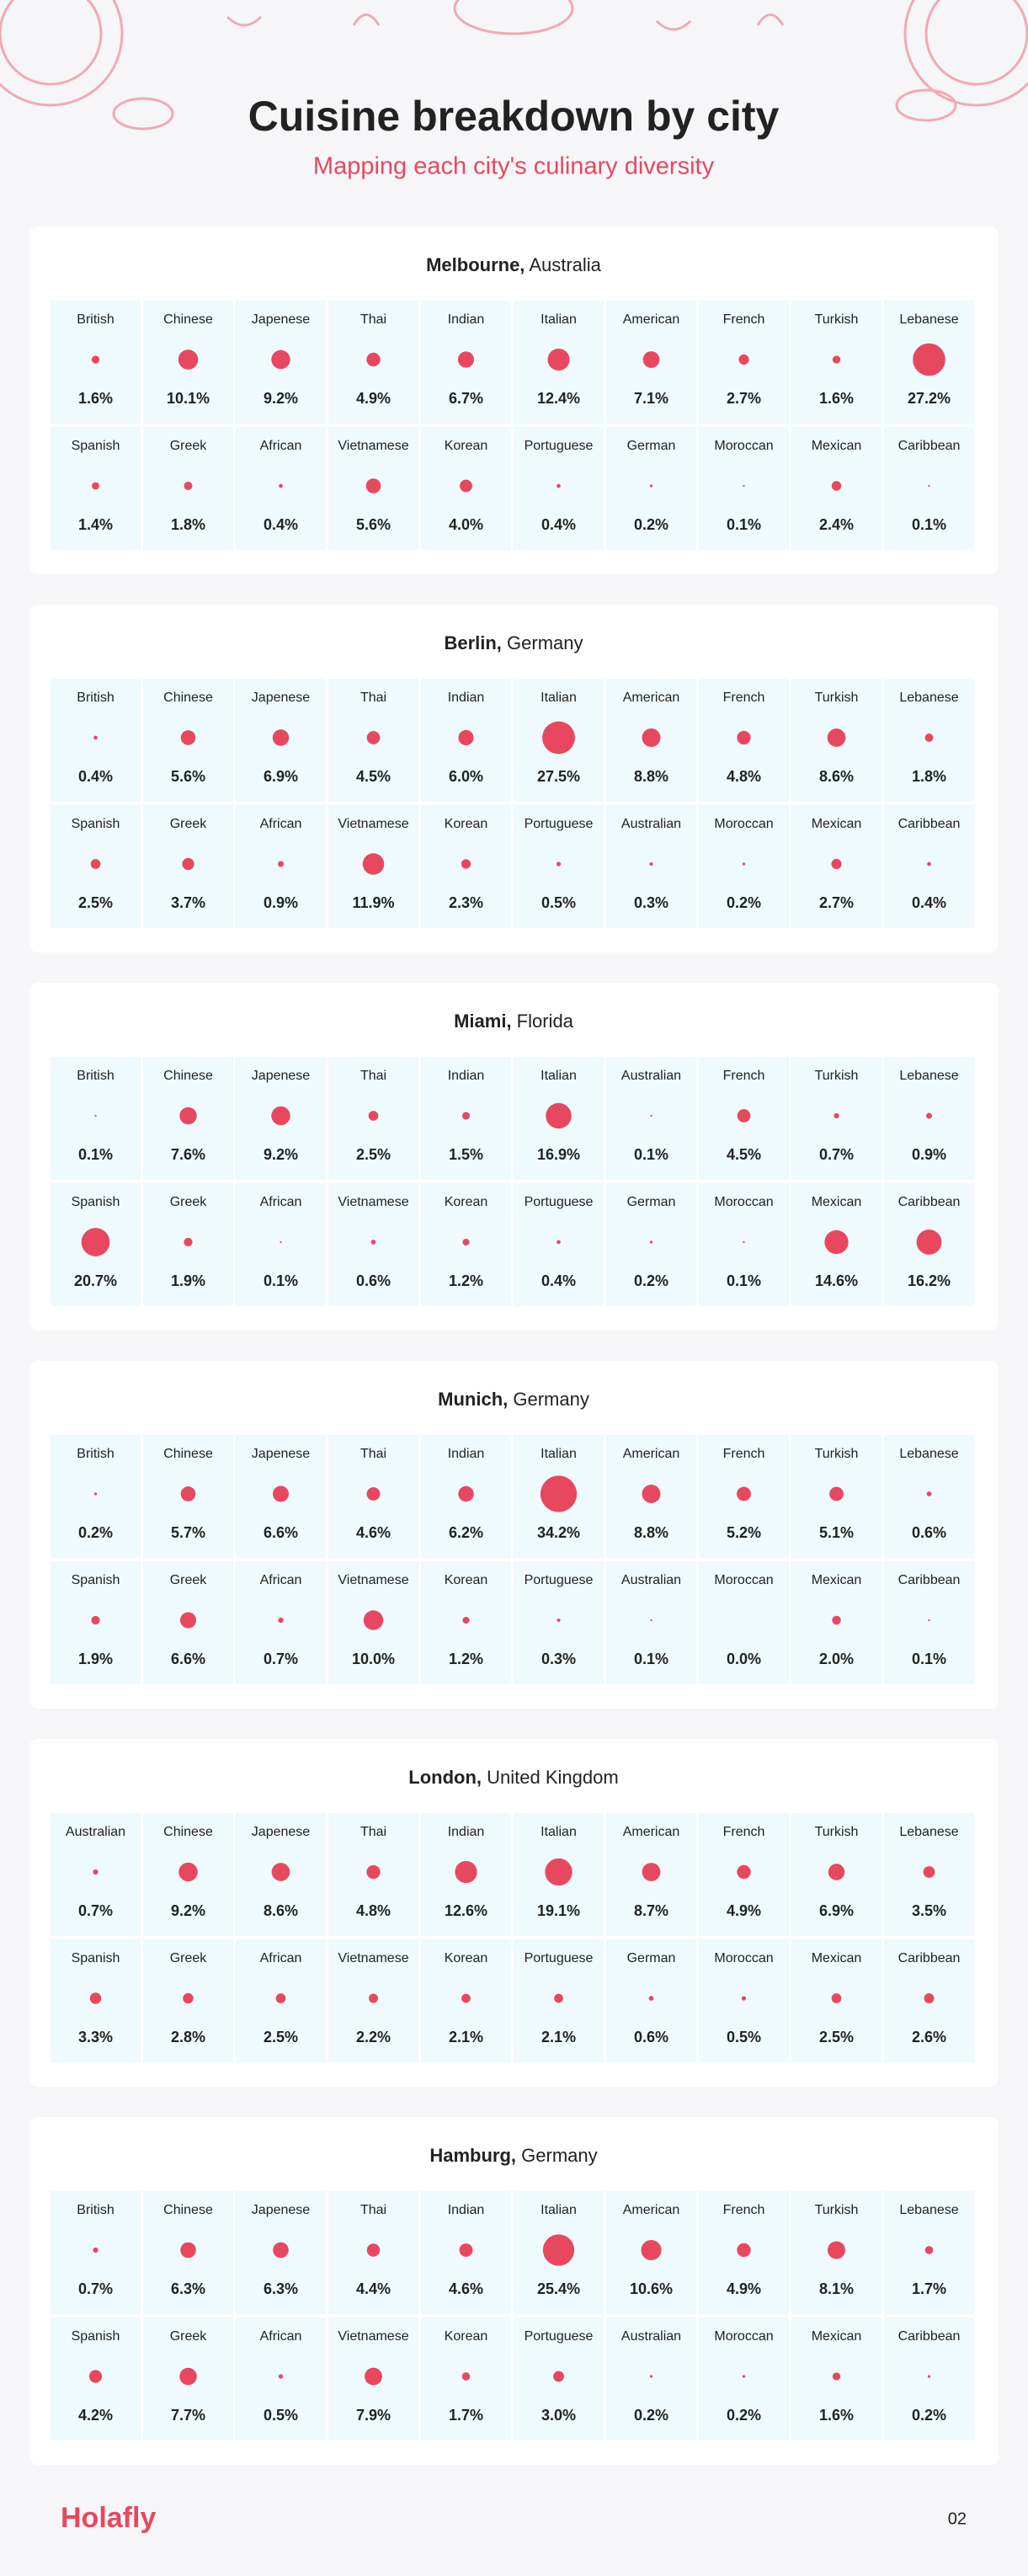  Describe the element at coordinates (558, 398) in the screenshot. I see `value-label: 12.4%` at that location.